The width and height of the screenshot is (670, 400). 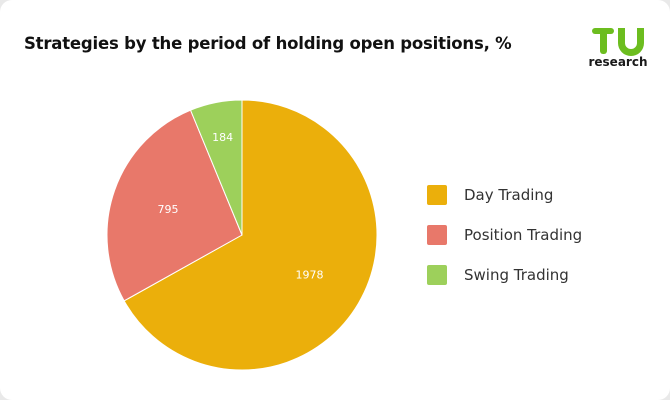 What do you see at coordinates (618, 62) in the screenshot?
I see `logo-text: research` at bounding box center [618, 62].